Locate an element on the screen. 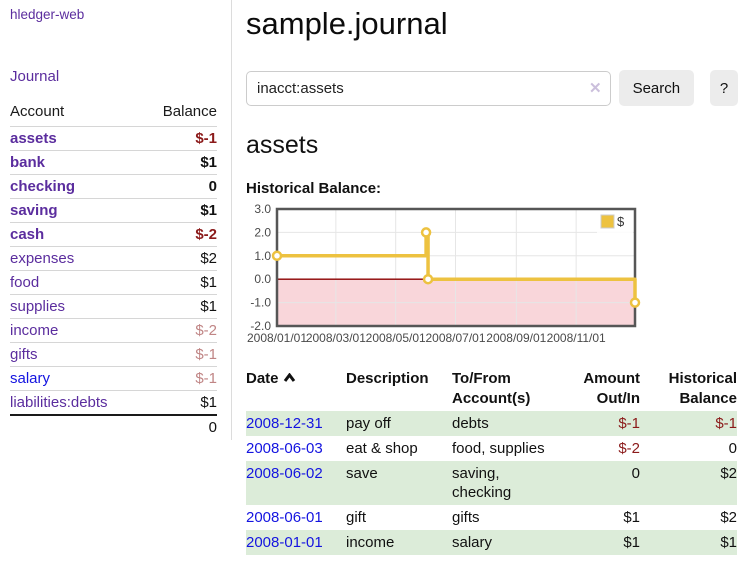 The width and height of the screenshot is (742, 582). balance-column-header: Balance is located at coordinates (189, 111).